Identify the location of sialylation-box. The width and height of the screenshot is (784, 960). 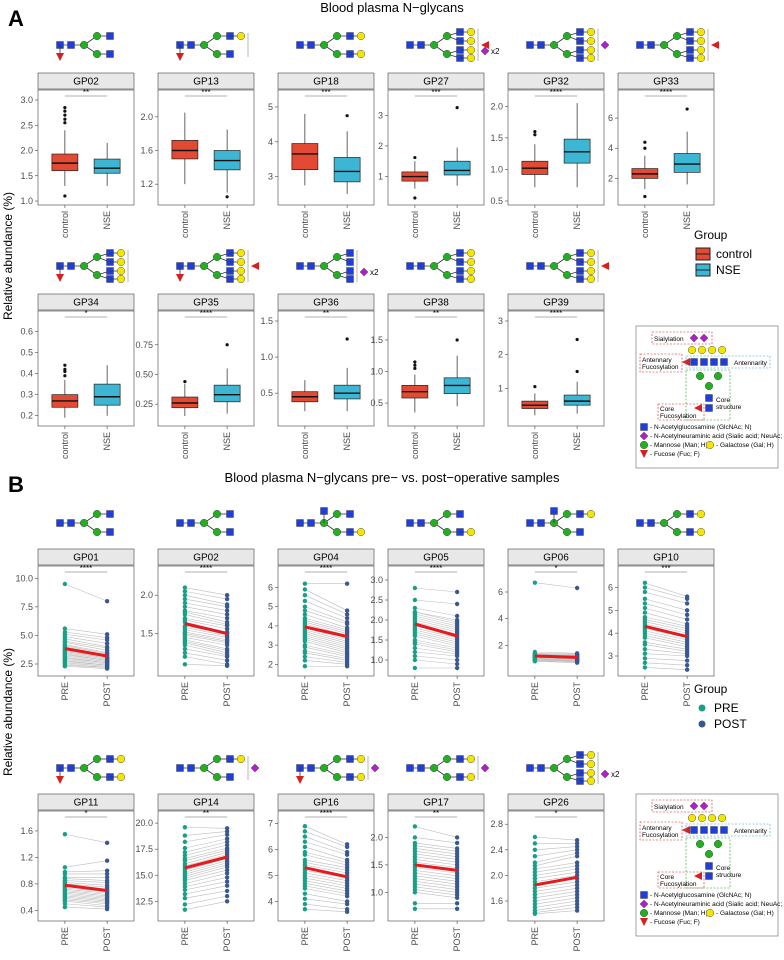
(682, 806).